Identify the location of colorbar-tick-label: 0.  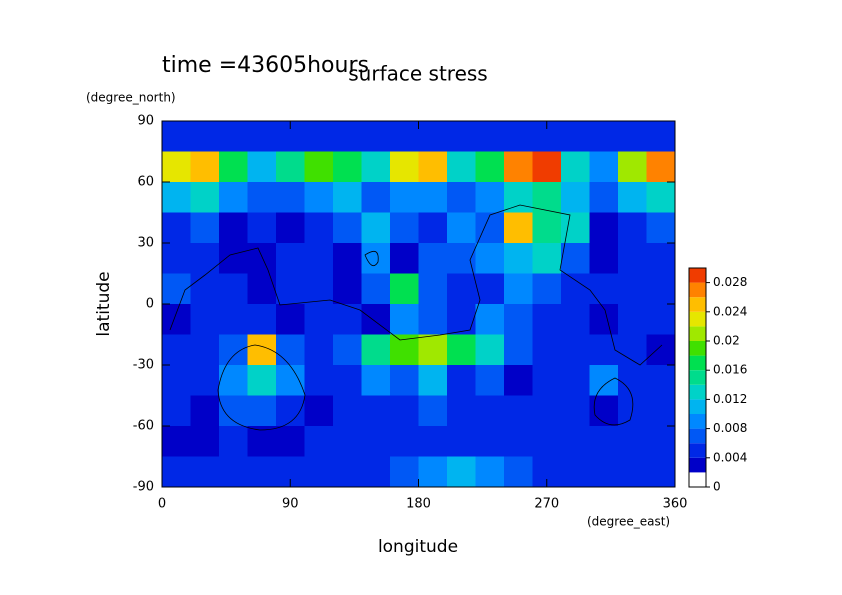
(717, 487).